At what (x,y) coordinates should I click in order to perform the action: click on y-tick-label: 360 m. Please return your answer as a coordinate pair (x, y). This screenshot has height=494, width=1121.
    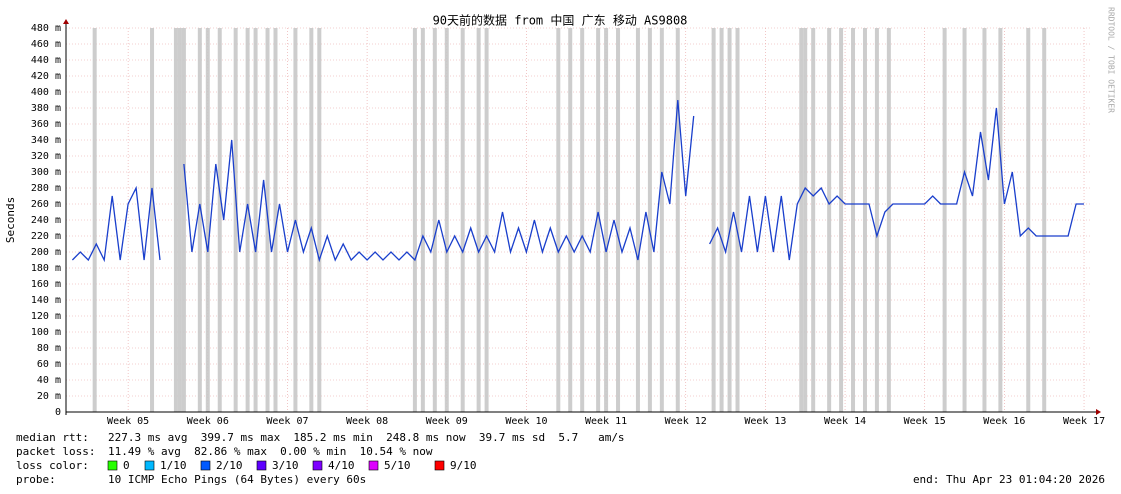
    Looking at the image, I should click on (46, 124).